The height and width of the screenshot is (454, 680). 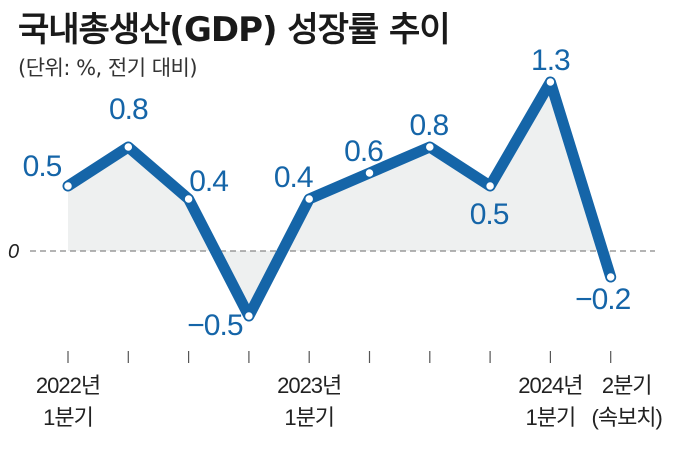 What do you see at coordinates (234, 30) in the screenshot?
I see `chart-title: 국내총생산(GDP) 성장률 추이` at bounding box center [234, 30].